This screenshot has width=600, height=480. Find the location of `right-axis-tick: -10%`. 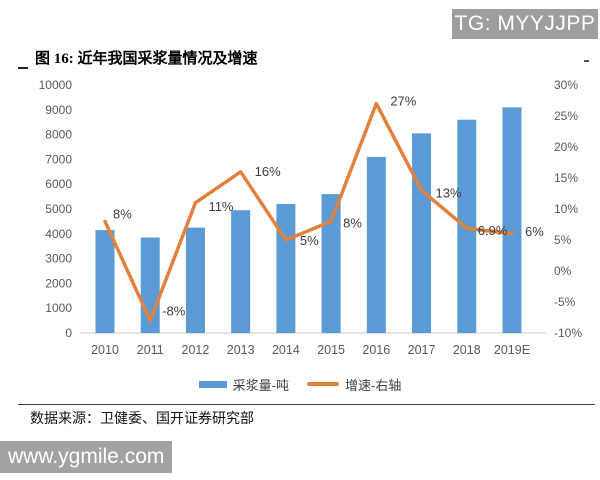

right-axis-tick: -10% is located at coordinates (568, 333).